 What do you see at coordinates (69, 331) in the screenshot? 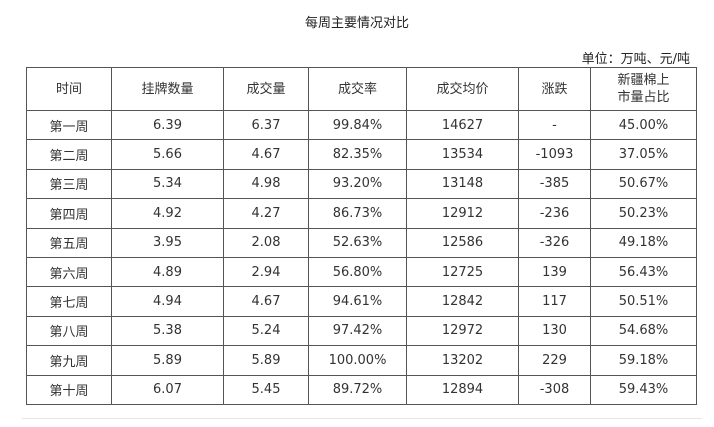
I see `table-cell: 第八周` at bounding box center [69, 331].